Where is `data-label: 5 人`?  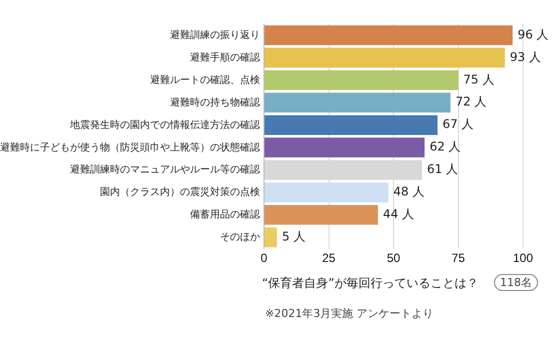 data-label: 5 人 is located at coordinates (294, 236).